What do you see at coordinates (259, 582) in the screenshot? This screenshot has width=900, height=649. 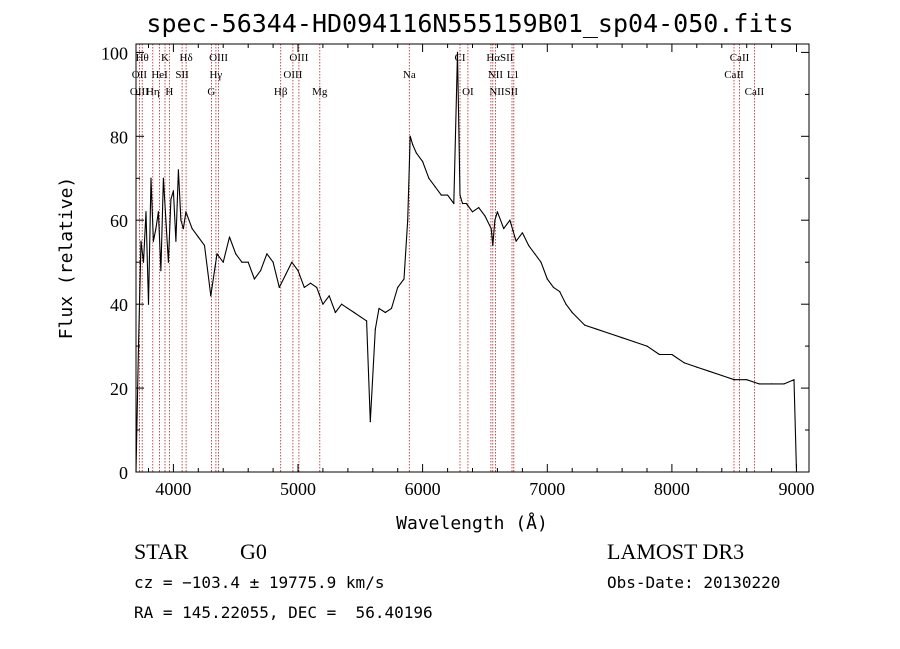 I see `redshift-info: cz = −103.4 ± 19775.9 km/s` at bounding box center [259, 582].